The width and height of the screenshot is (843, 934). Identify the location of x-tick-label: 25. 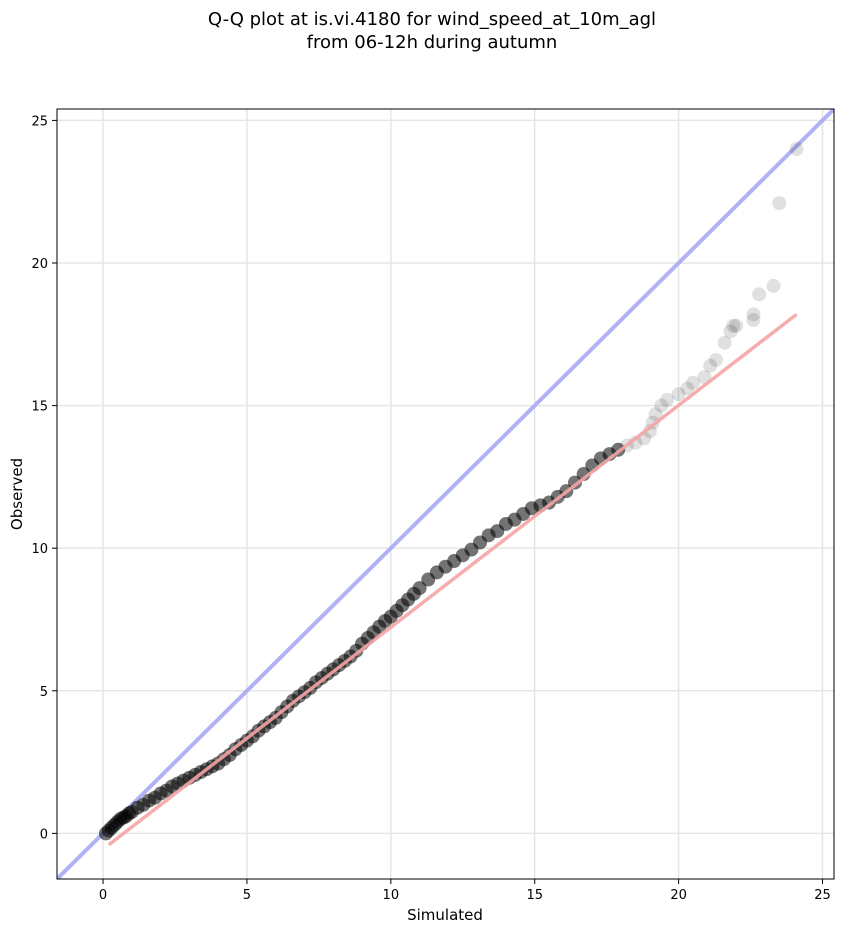
(822, 895).